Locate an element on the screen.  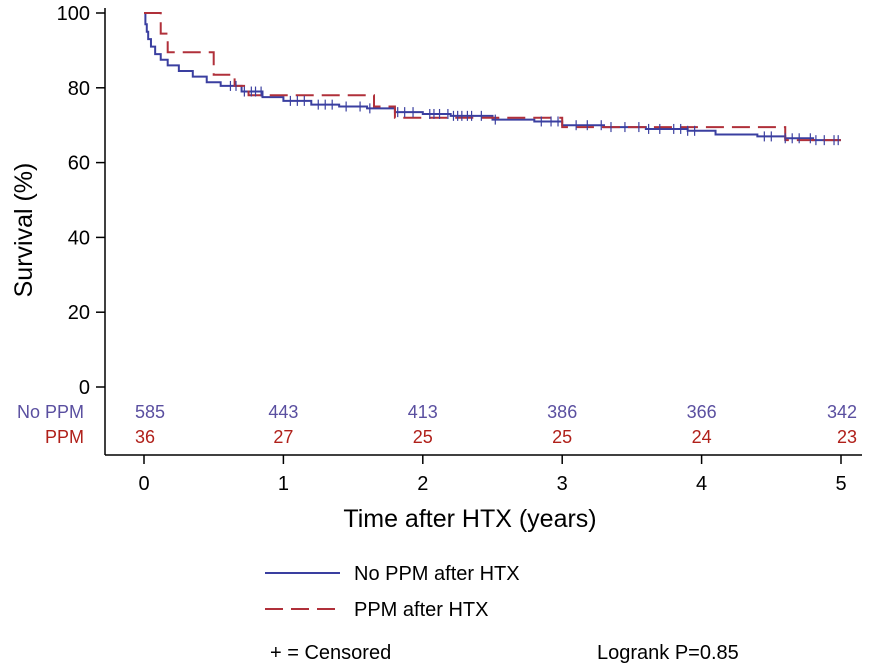
x-tick-label: 5 is located at coordinates (840, 484).